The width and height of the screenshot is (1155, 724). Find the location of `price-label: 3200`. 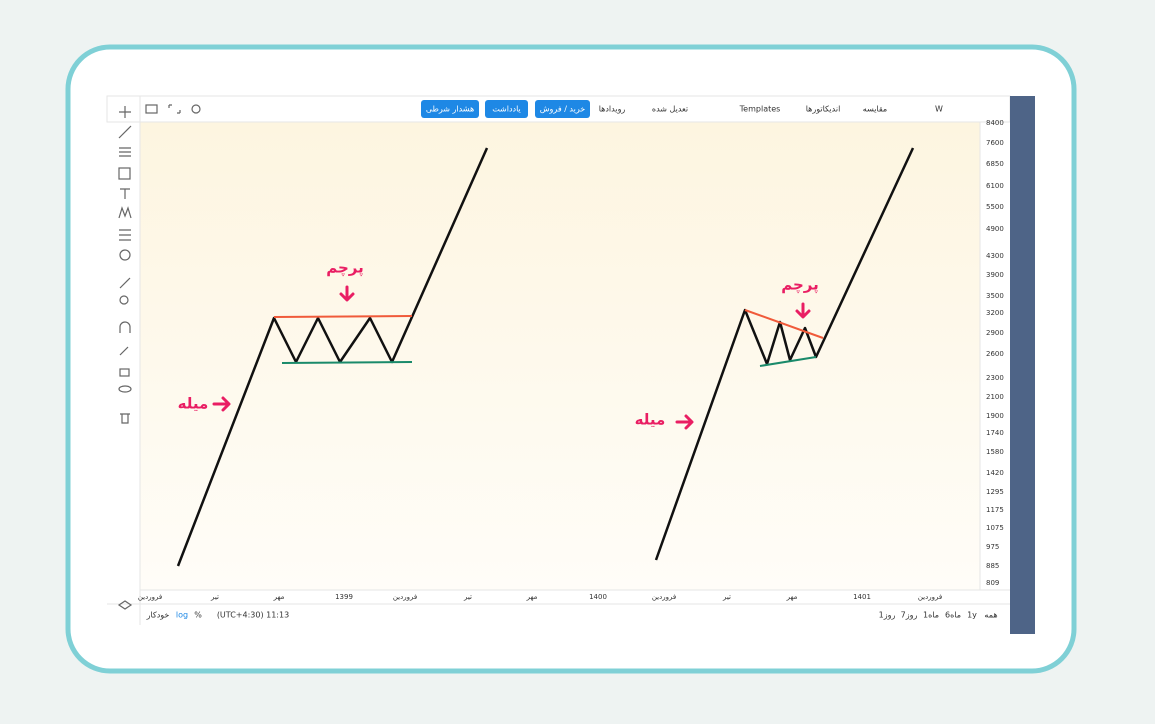

price-label: 3200 is located at coordinates (995, 313).